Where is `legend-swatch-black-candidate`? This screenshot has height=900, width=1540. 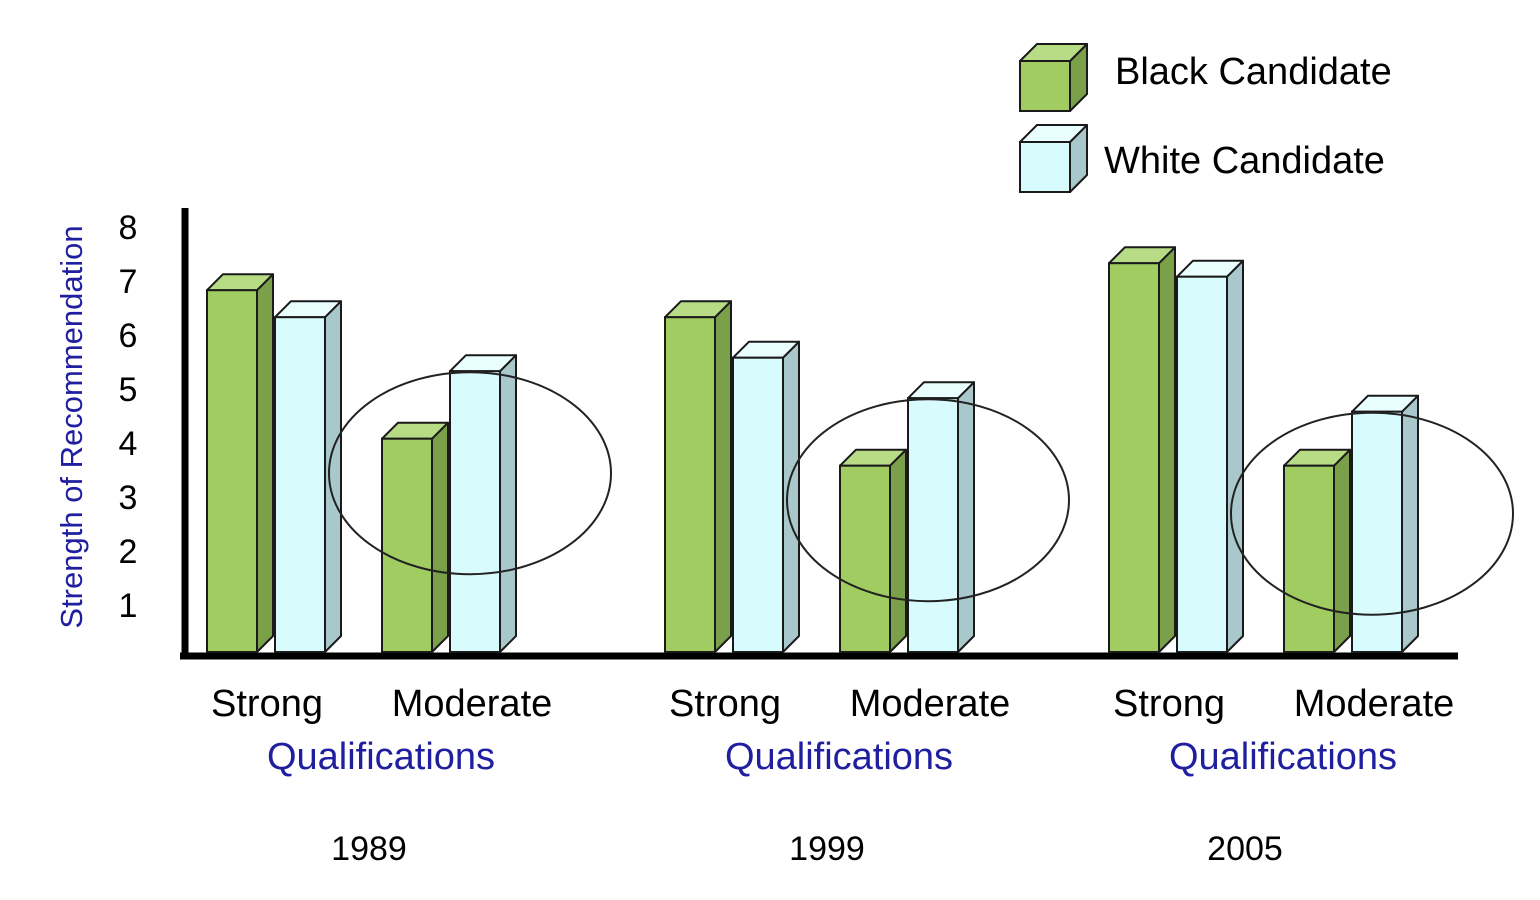 legend-swatch-black-candidate is located at coordinates (1053, 77).